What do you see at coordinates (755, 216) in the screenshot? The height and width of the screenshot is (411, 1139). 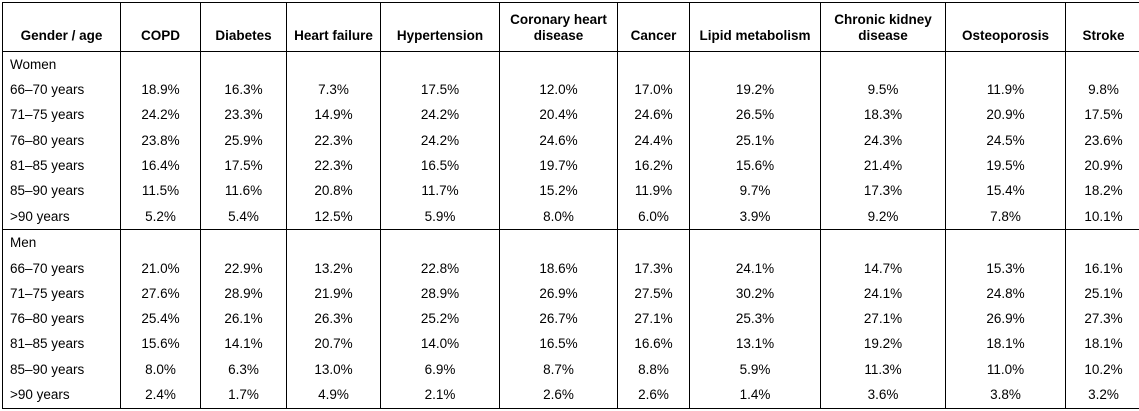 I see `value-cell: 3.9%` at bounding box center [755, 216].